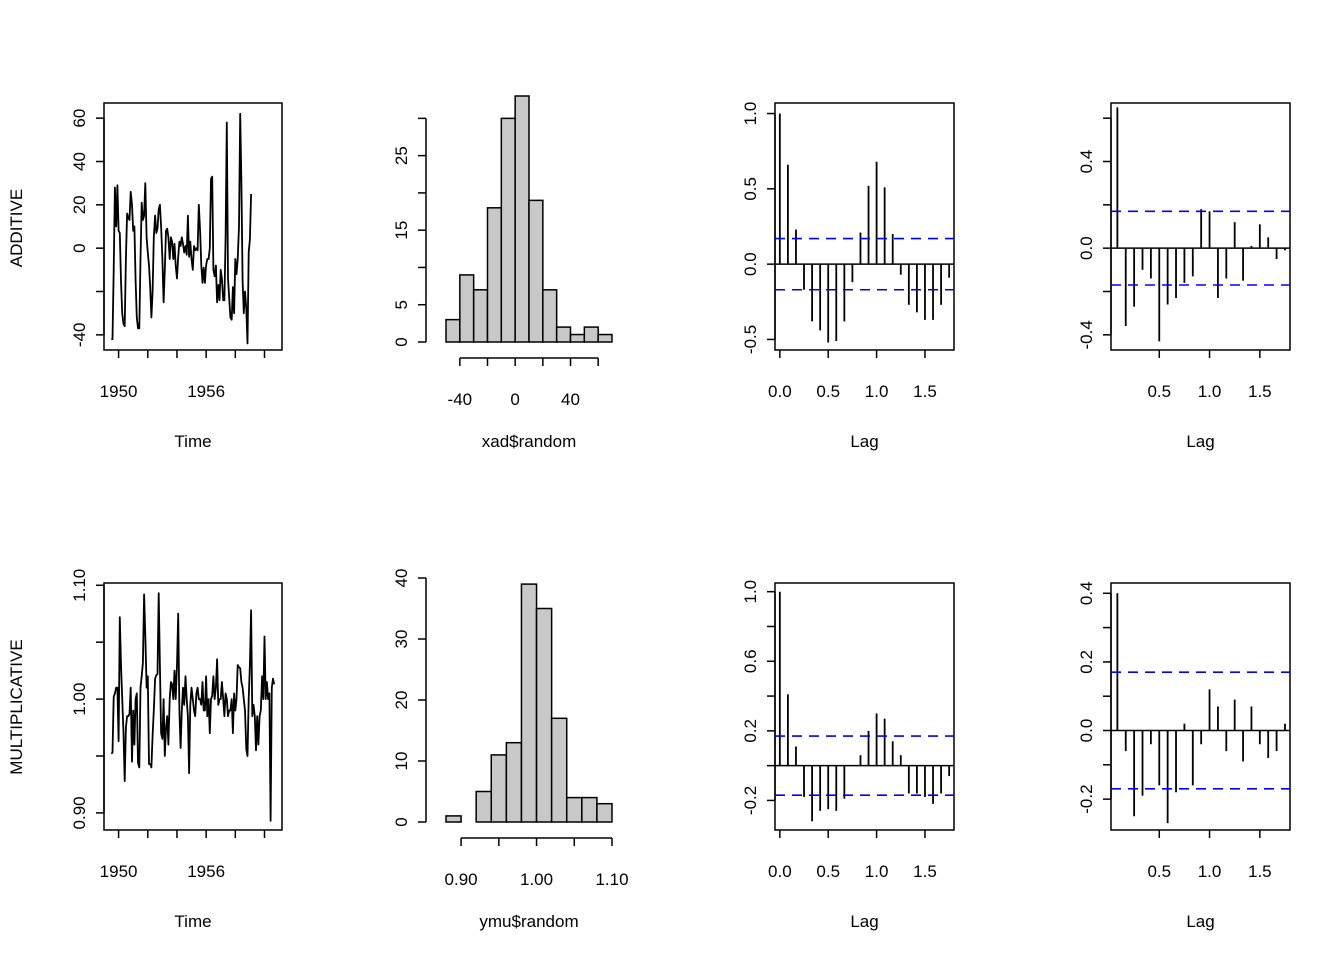 The height and width of the screenshot is (960, 1344). What do you see at coordinates (16, 706) in the screenshot?
I see `row-label-multiplicative: MULTIPLICATIVE` at bounding box center [16, 706].